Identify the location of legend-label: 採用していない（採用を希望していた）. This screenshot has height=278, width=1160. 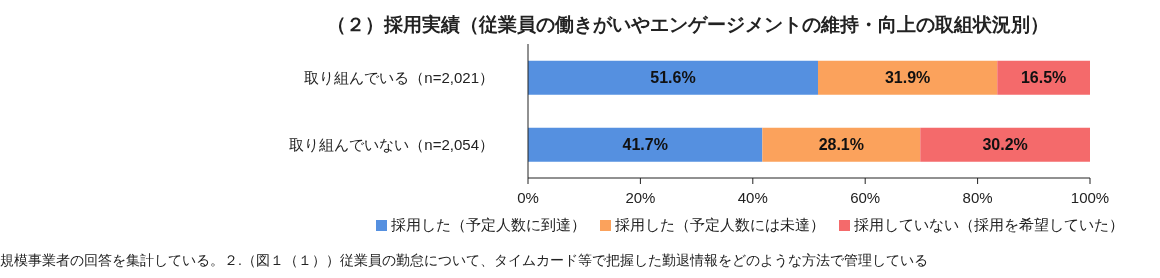
(988, 225).